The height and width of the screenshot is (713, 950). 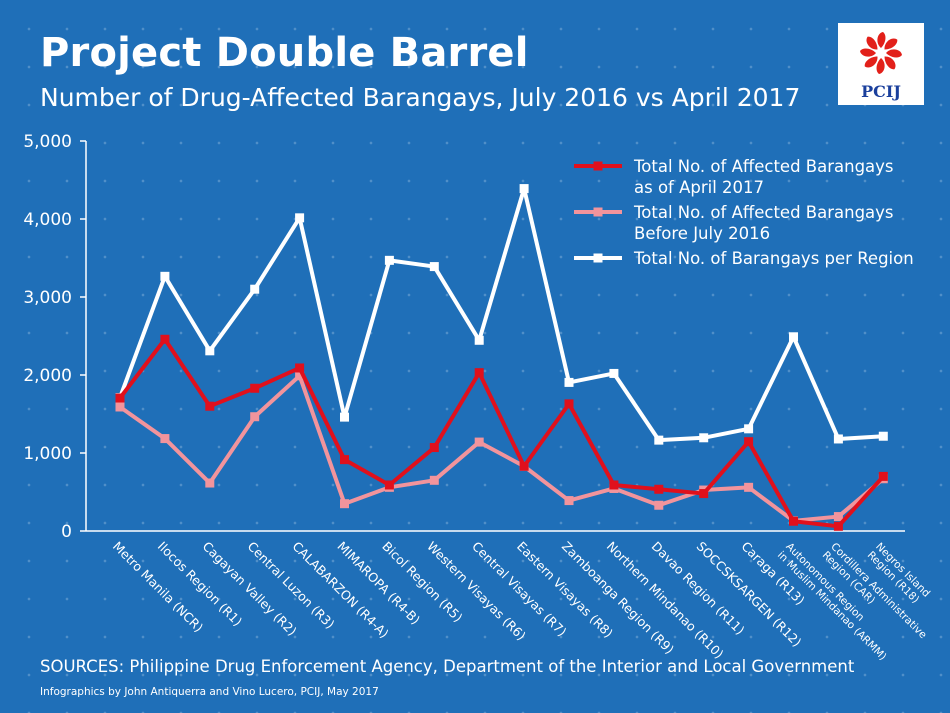 What do you see at coordinates (291, 585) in the screenshot?
I see `x-tick-label: Central Luzon (R3)` at bounding box center [291, 585].